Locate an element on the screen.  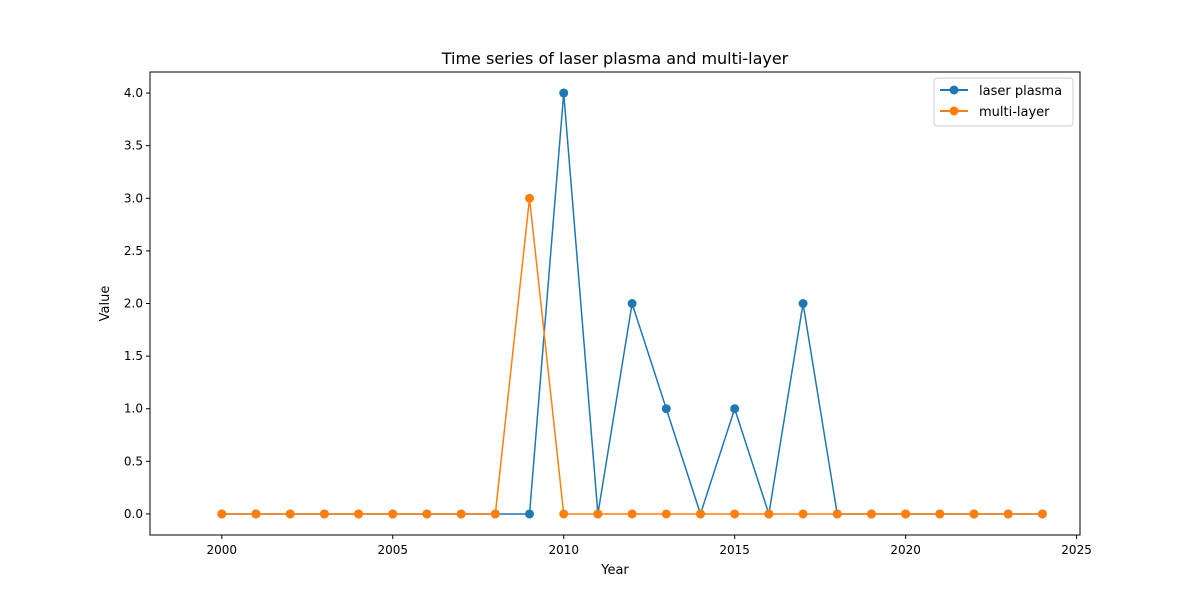
y-tick-label: 2.0 is located at coordinates (133, 304).